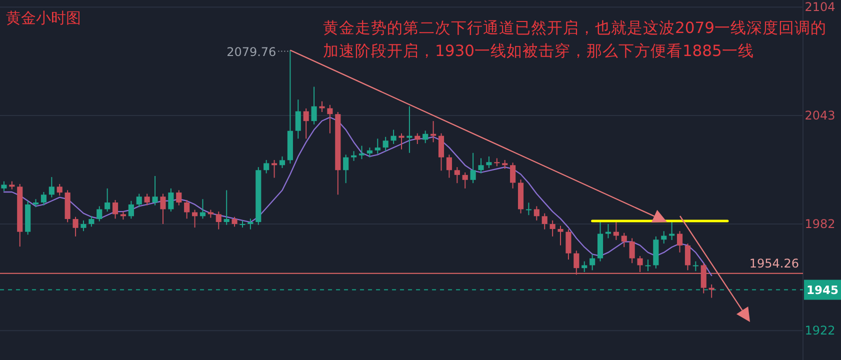 The width and height of the screenshot is (841, 360). What do you see at coordinates (822, 289) in the screenshot?
I see `ref-line-label: 1945` at bounding box center [822, 289].